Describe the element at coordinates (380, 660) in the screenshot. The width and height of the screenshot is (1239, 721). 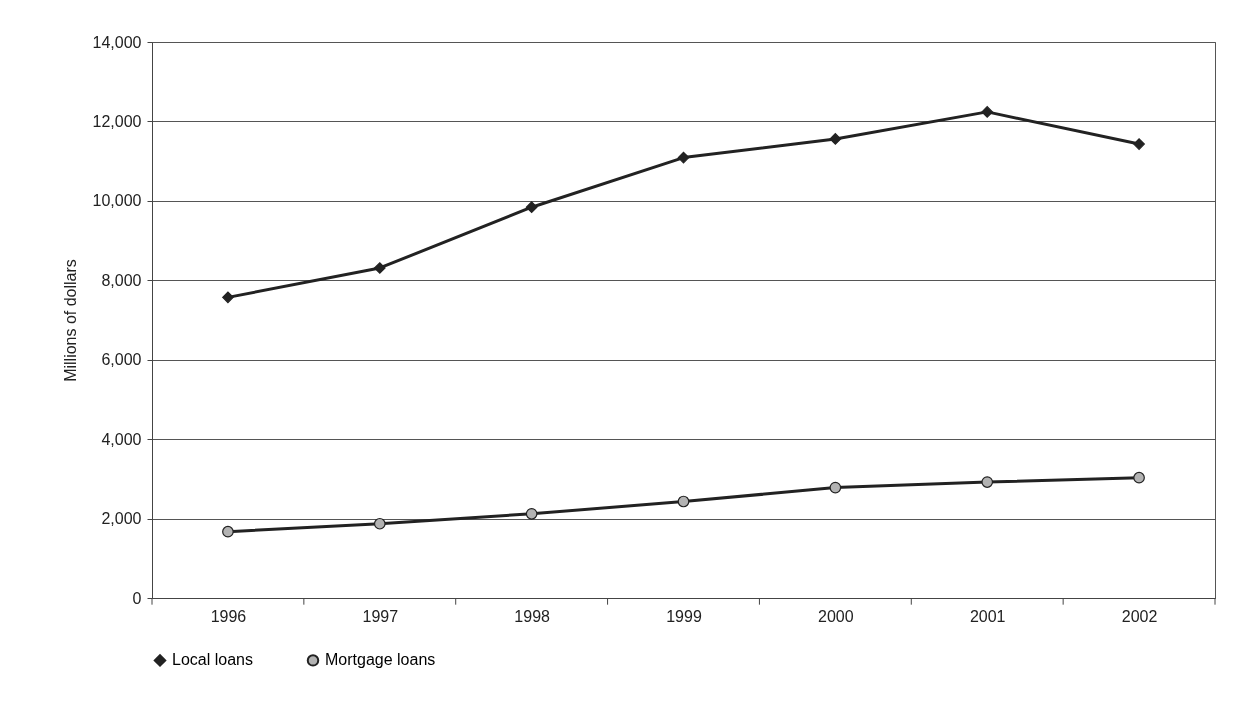
I see `legend-label: Mortgage loans` at that location.